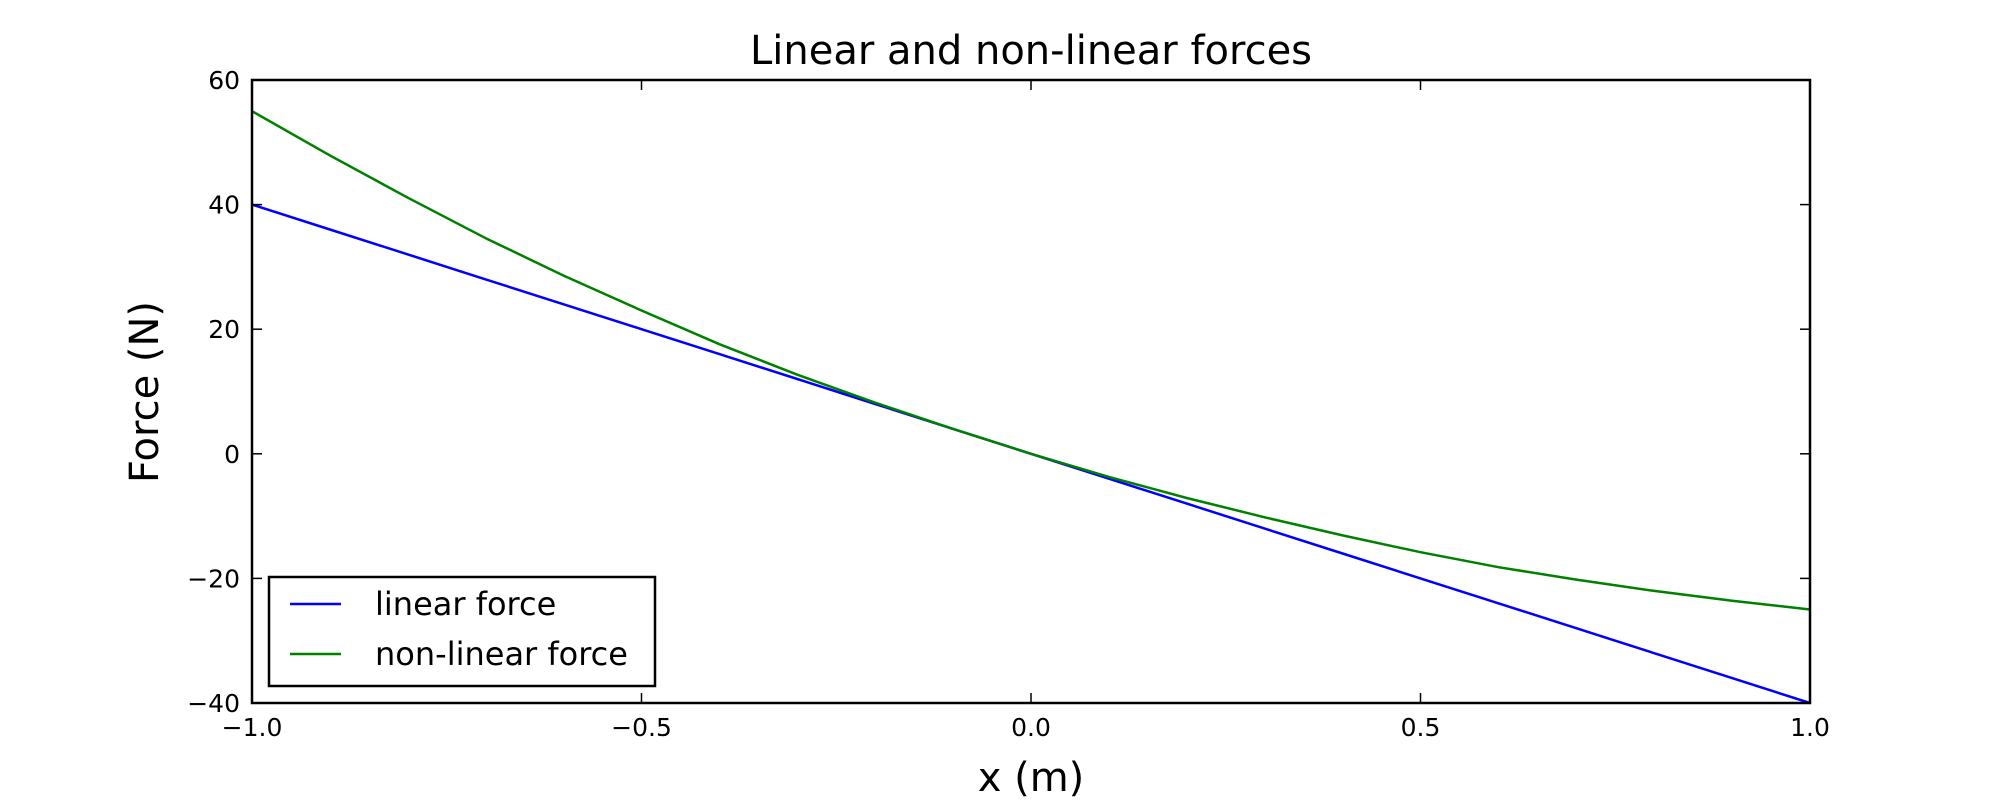  What do you see at coordinates (224, 329) in the screenshot?
I see `y-tick-label: 20` at bounding box center [224, 329].